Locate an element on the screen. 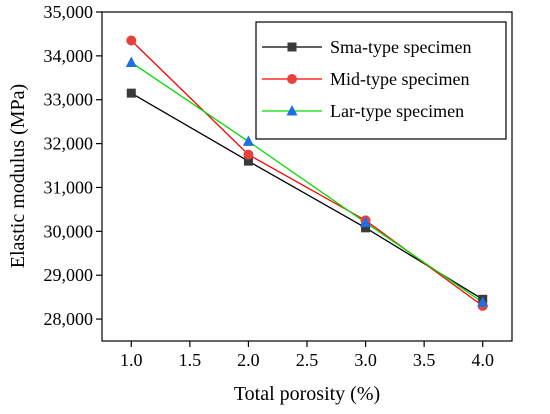  legend-item: Sma-type specimen is located at coordinates (366, 47).